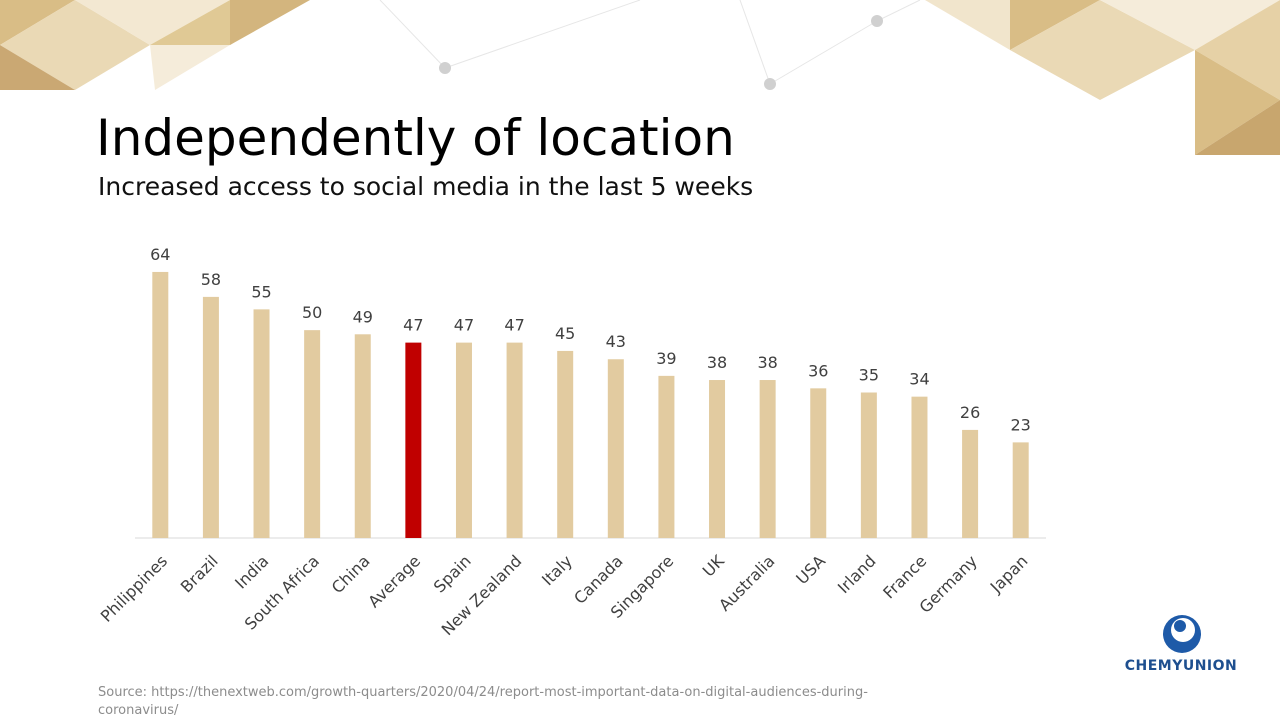 This screenshot has height=720, width=1280. Describe the element at coordinates (557, 570) in the screenshot. I see `x-tick-label: Italy` at that location.